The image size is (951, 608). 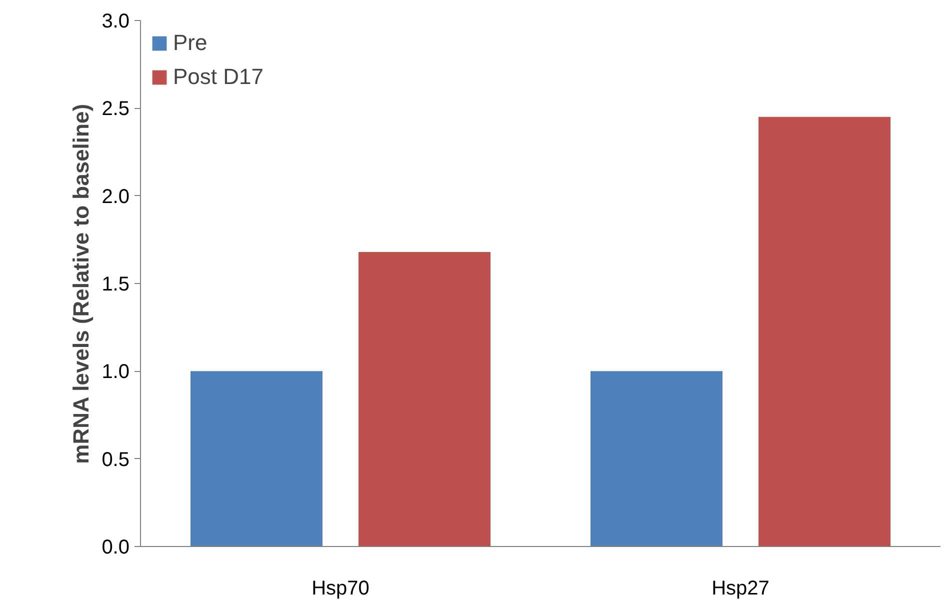 What do you see at coordinates (116, 21) in the screenshot?
I see `y-tick-label: 3.0` at bounding box center [116, 21].